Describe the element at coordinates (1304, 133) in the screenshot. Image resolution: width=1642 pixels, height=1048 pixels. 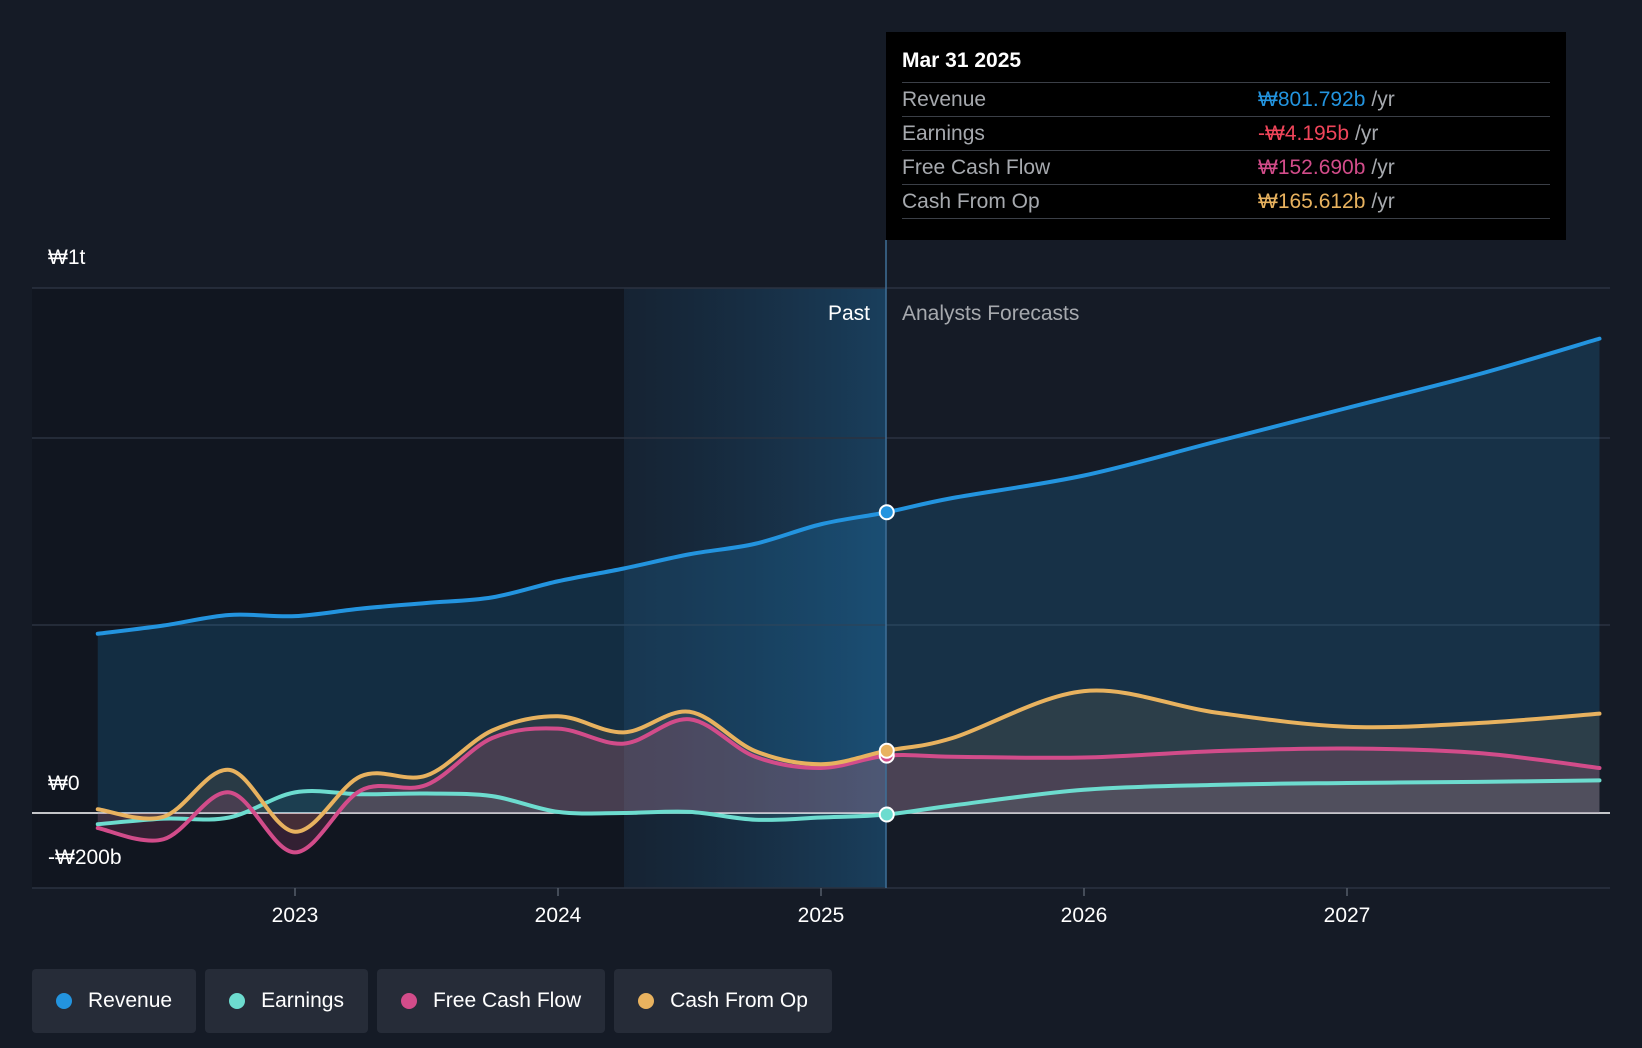
I see `tooltip-value: -₩4.195b` at that location.